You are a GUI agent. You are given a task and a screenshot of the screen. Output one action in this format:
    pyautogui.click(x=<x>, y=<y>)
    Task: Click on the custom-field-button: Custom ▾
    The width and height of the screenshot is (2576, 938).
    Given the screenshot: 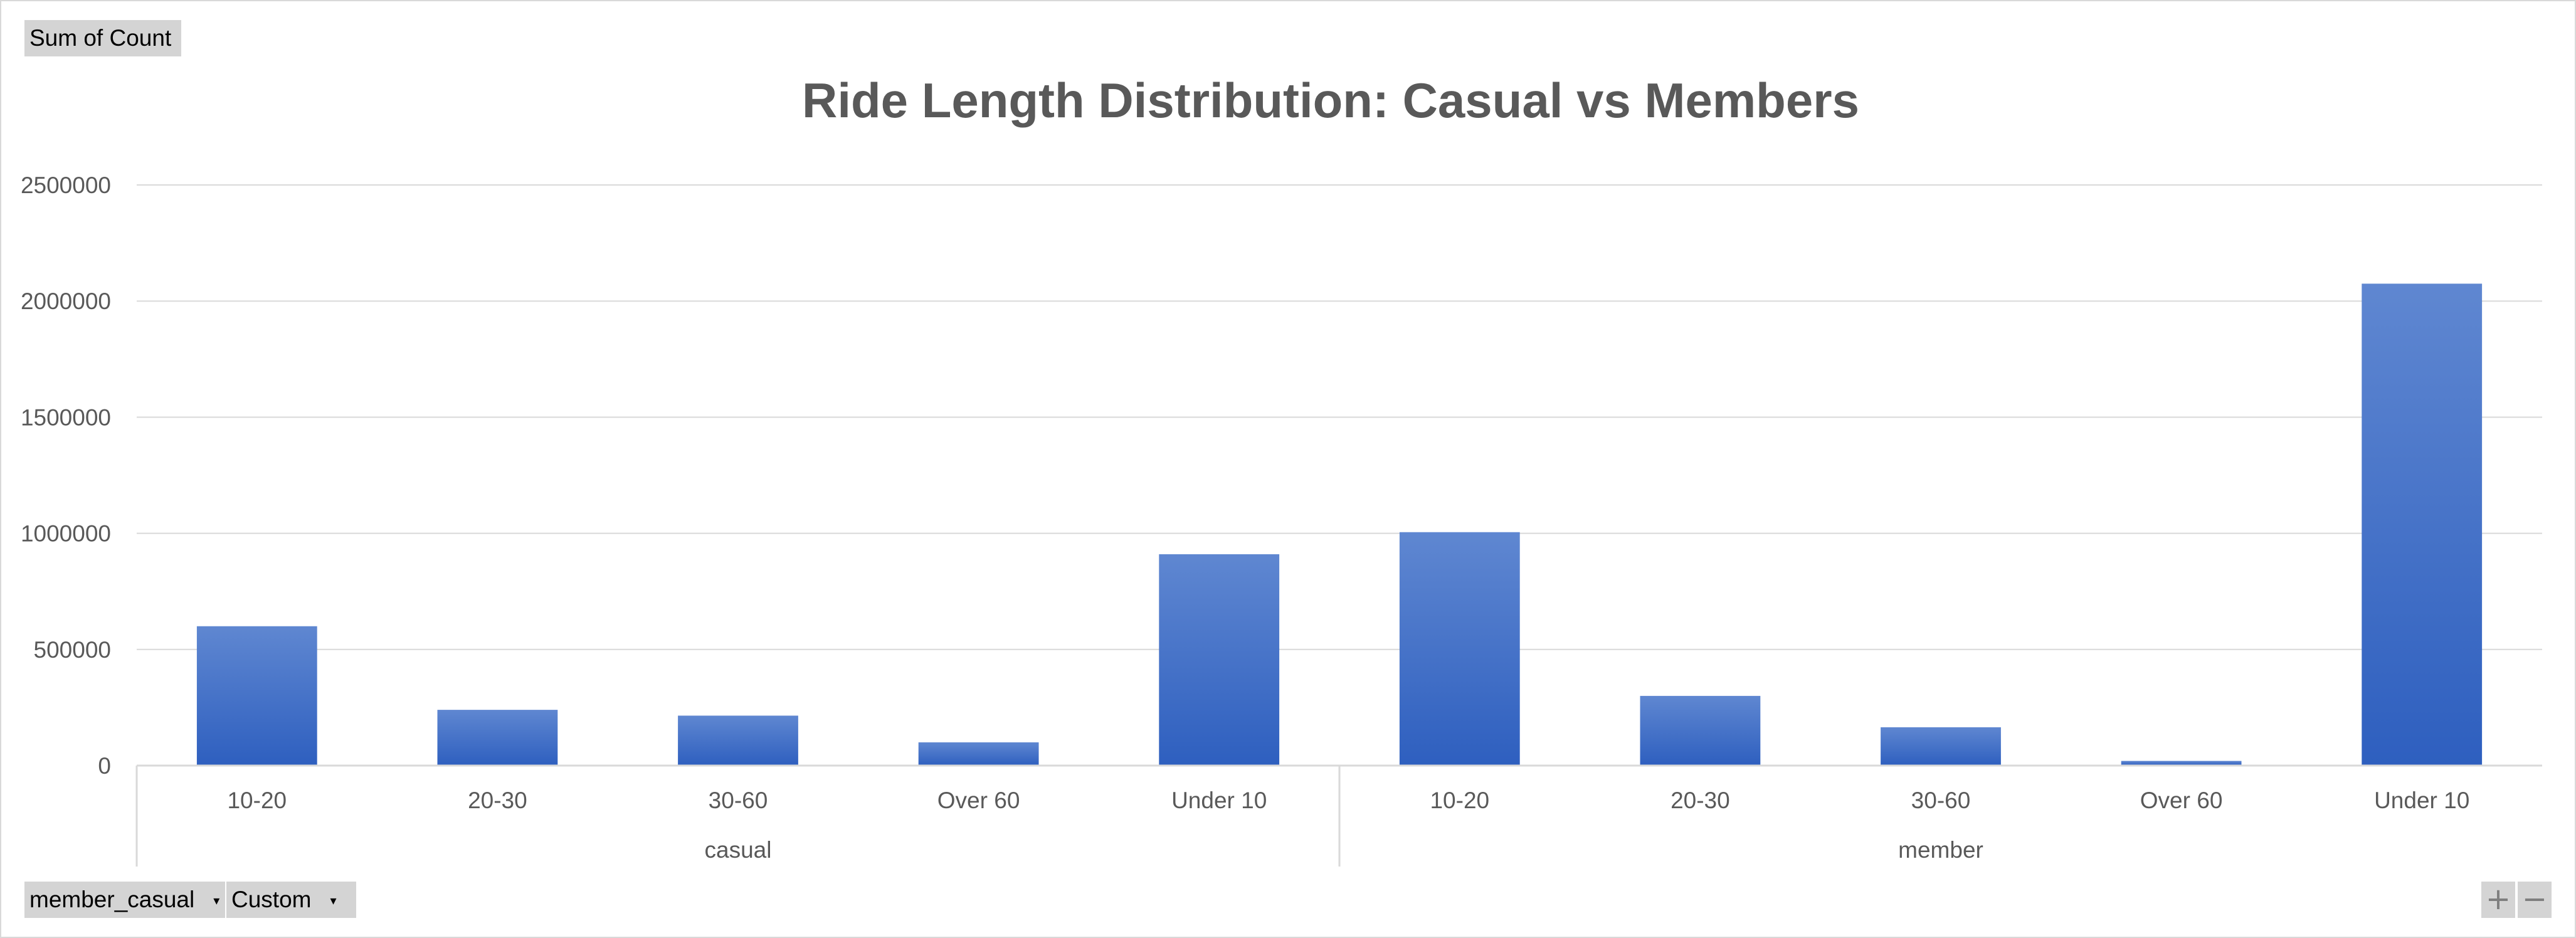 What is the action you would take?
    pyautogui.click(x=291, y=900)
    